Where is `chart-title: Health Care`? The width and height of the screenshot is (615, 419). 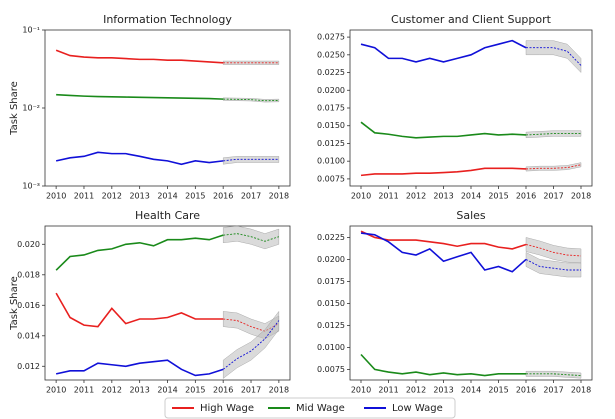
chart-title: Health Care is located at coordinates (167, 215).